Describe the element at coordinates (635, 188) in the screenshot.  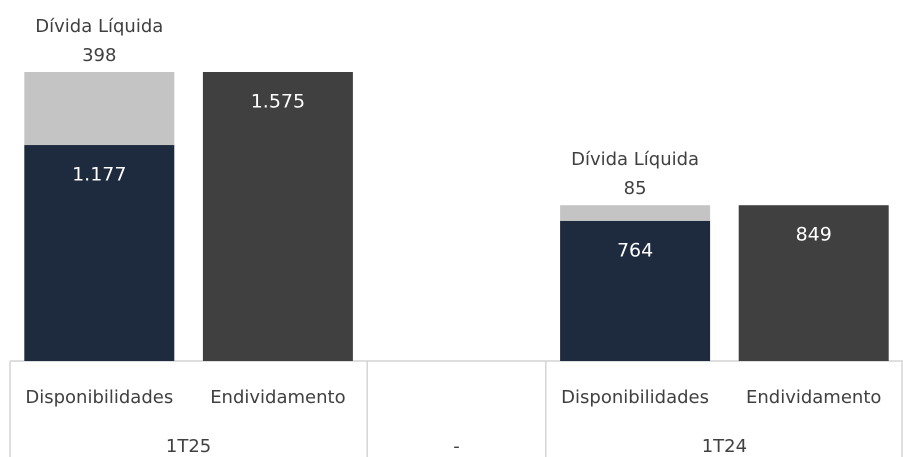
I see `data-label: 85` at that location.